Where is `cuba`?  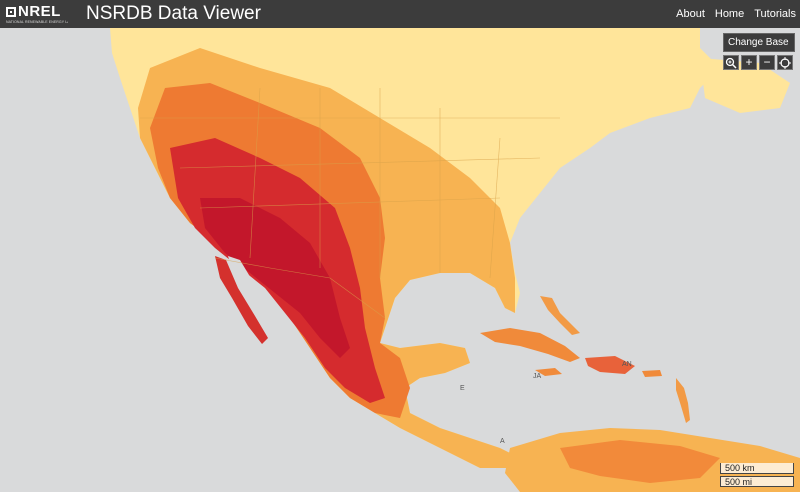 cuba is located at coordinates (530, 345).